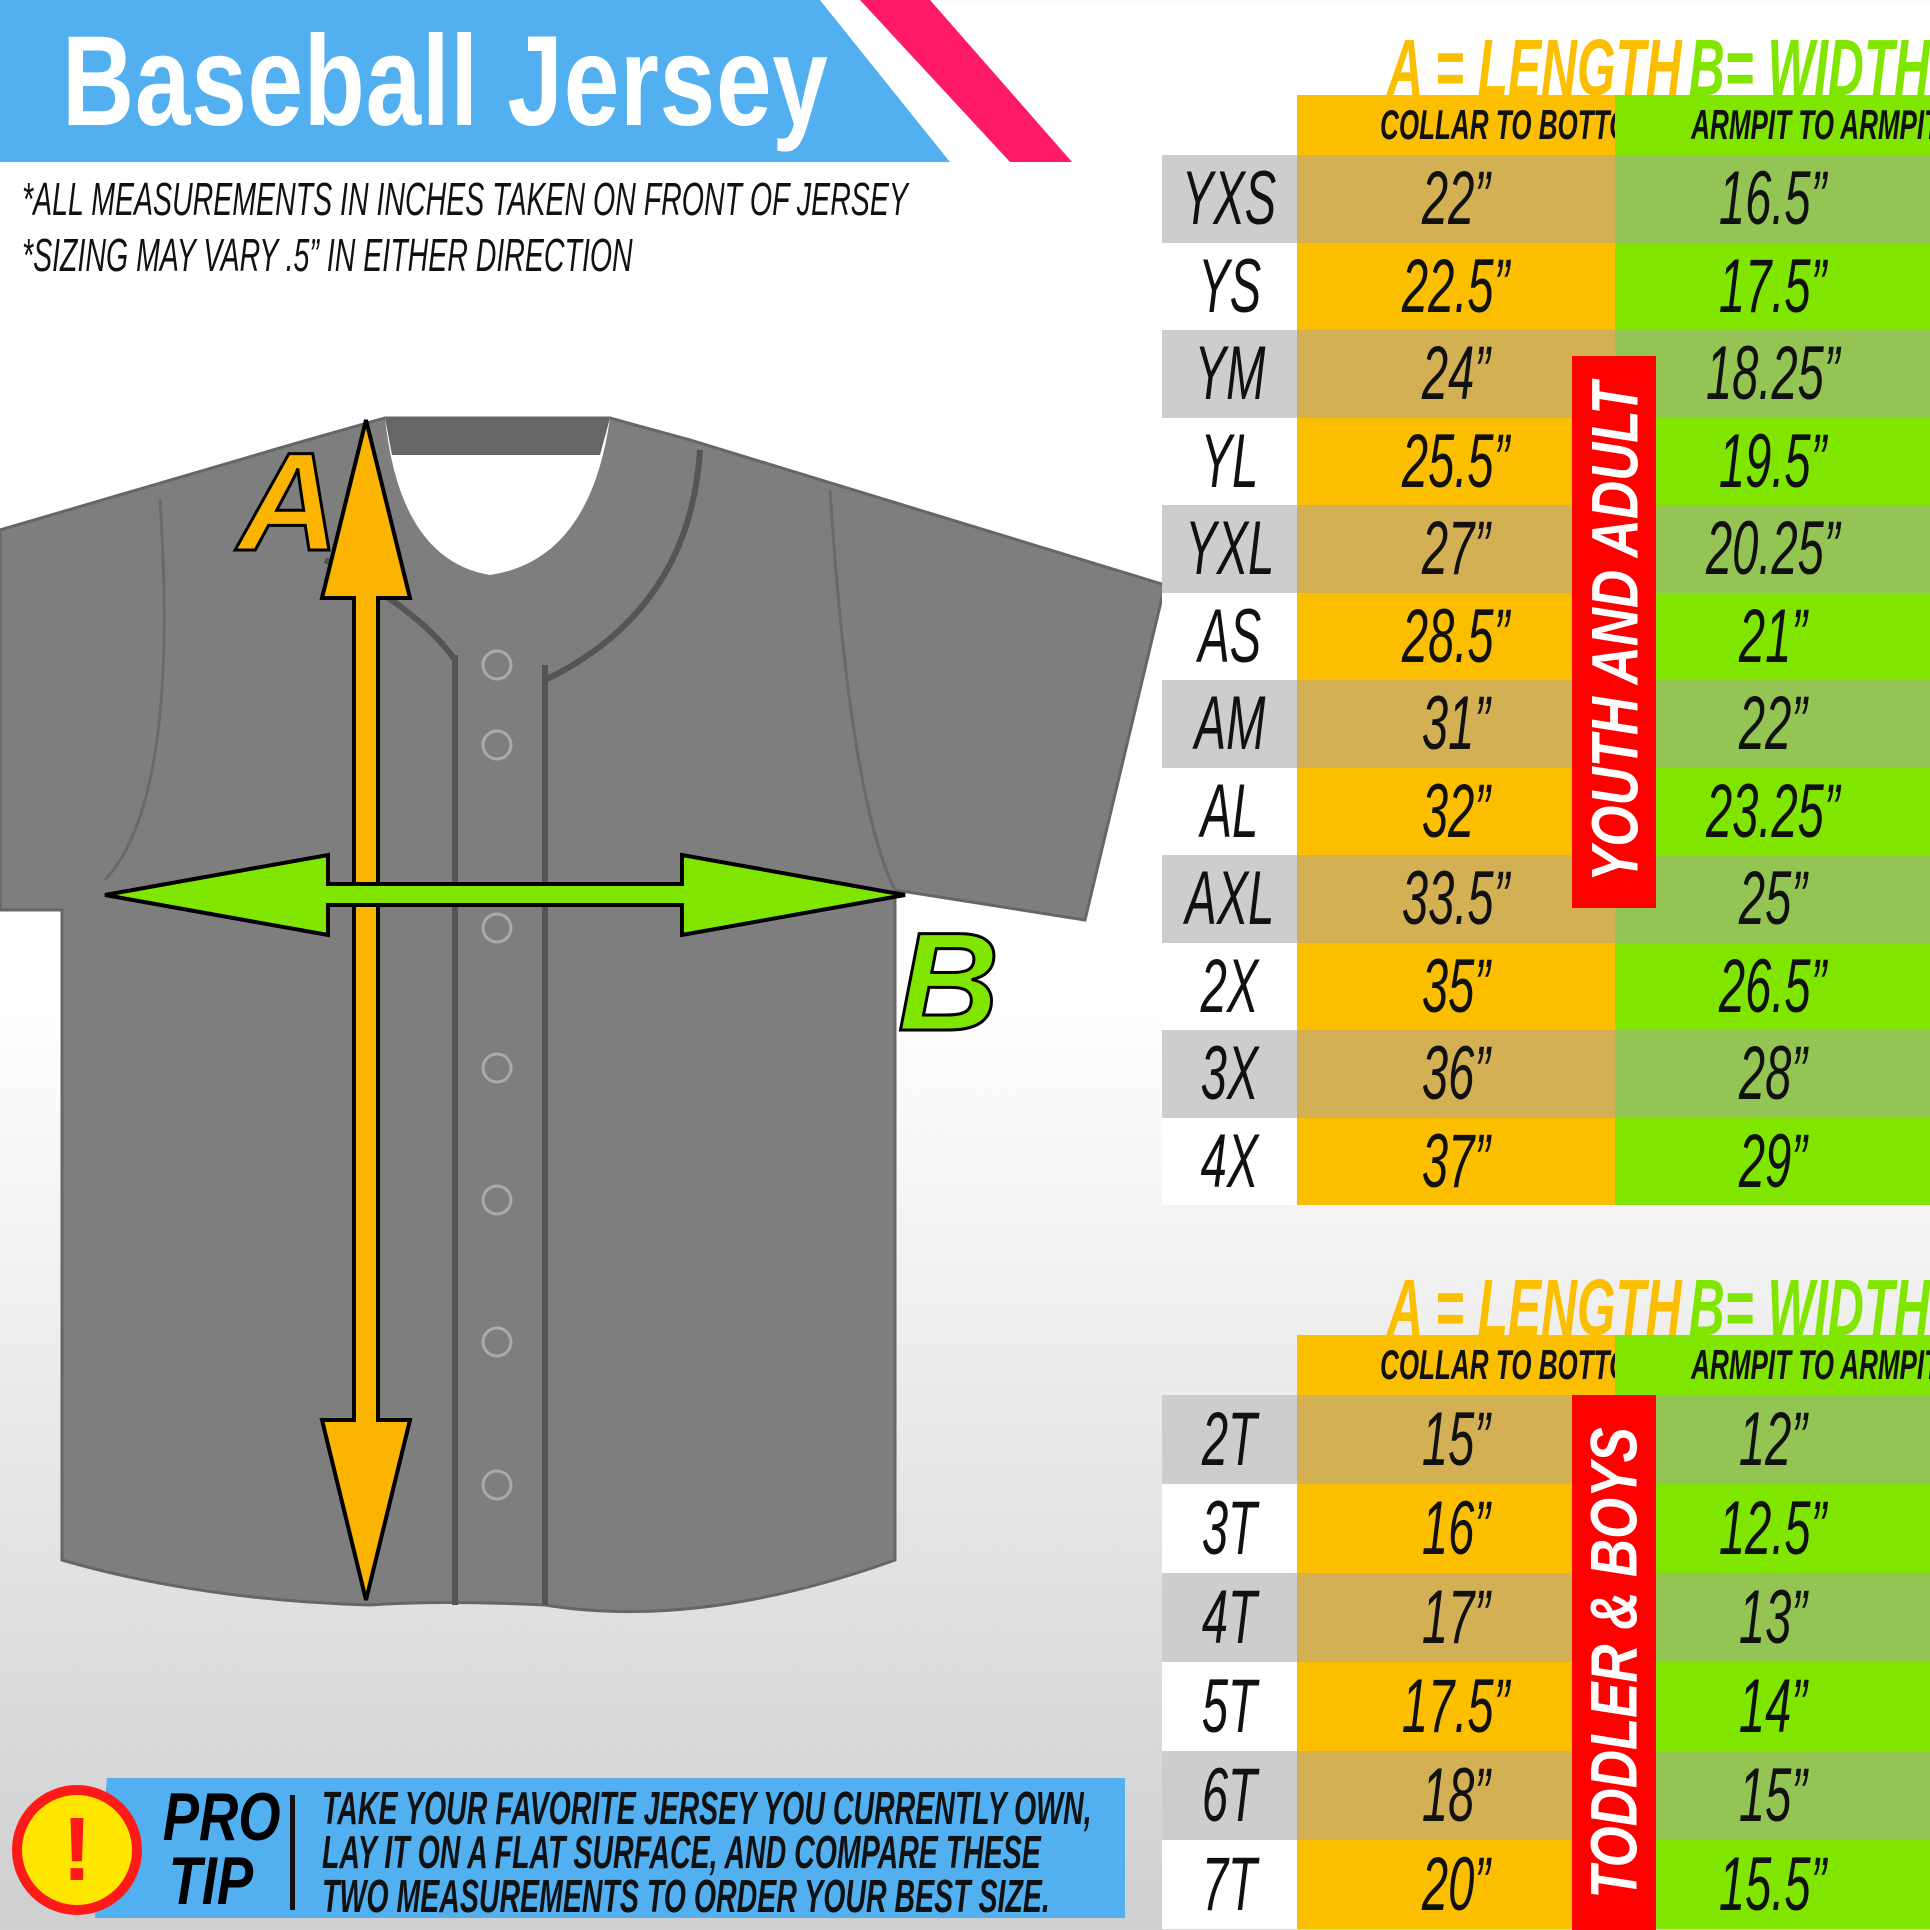 This screenshot has height=1930, width=1930. I want to click on size-cell: AL, so click(1229, 811).